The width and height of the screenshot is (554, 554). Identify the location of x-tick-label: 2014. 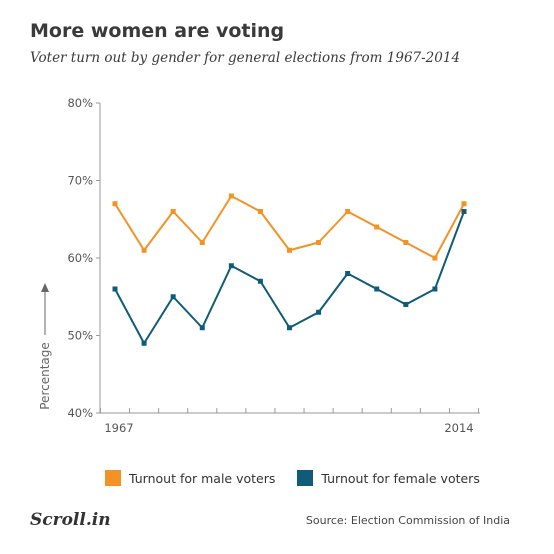
(458, 428).